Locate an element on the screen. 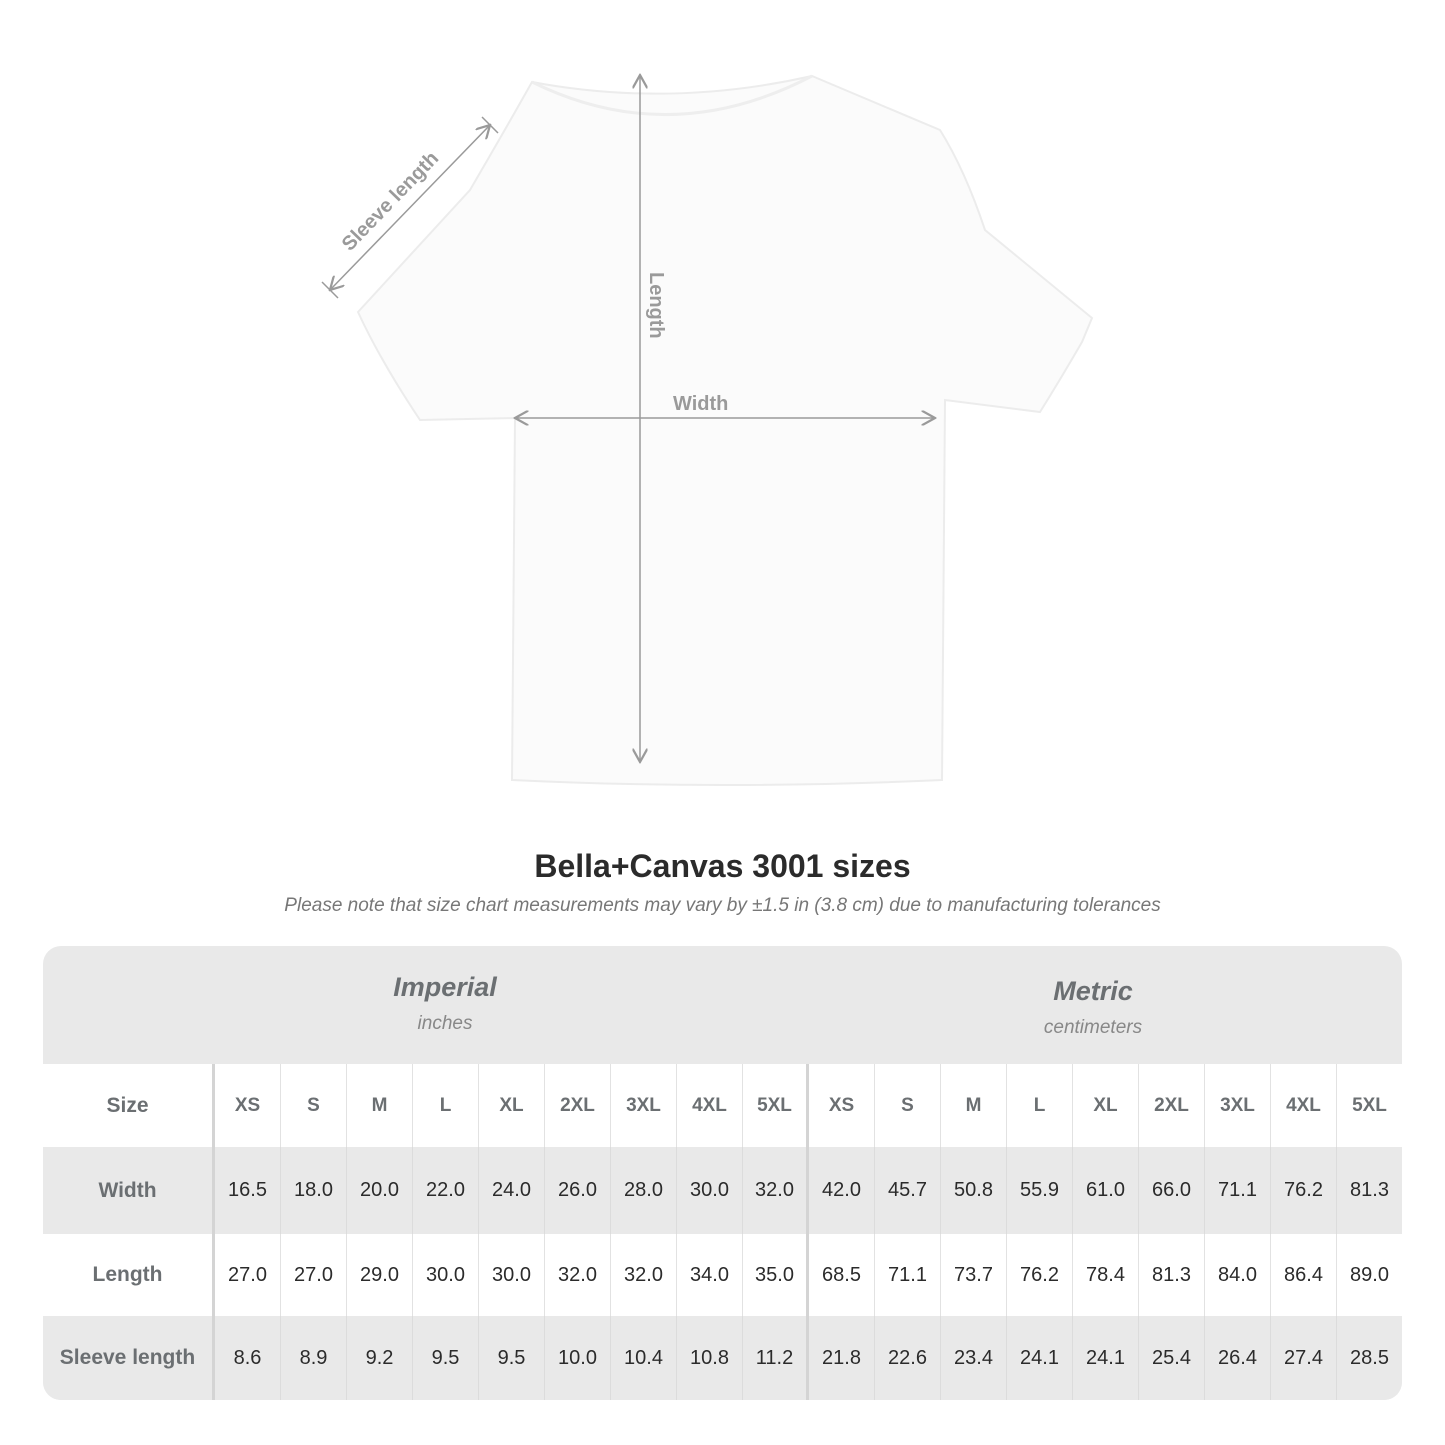 This screenshot has height=1445, width=1445. metric-value-cell: 27.4 is located at coordinates (1304, 1358).